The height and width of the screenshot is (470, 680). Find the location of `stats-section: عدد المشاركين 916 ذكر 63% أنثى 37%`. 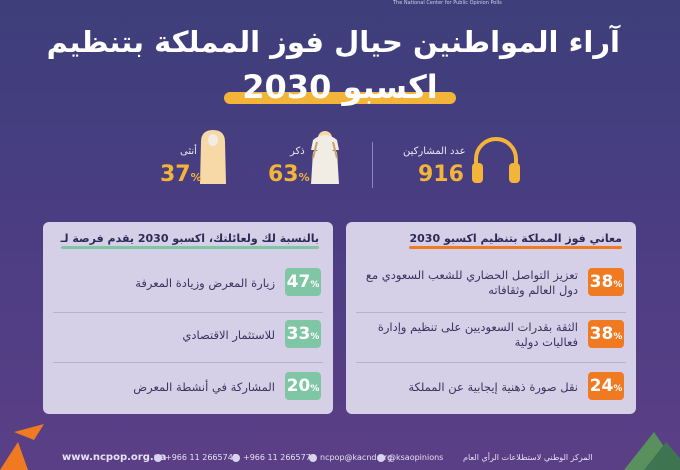

stats-section: عدد المشاركين 916 ذكر 63% أنثى 37% is located at coordinates (340, 163).